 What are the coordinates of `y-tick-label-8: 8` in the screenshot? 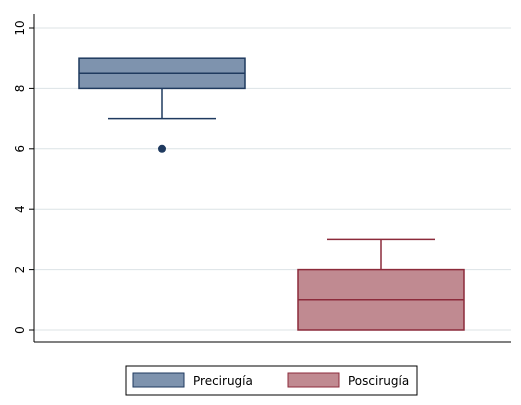 It's located at (20, 89).